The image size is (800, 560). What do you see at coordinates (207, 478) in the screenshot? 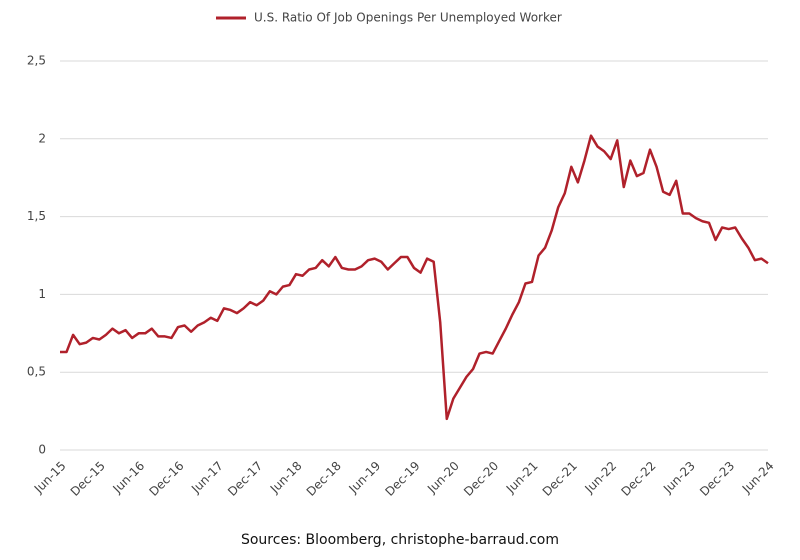
I see `x-tick-label: Jun-17` at bounding box center [207, 478].